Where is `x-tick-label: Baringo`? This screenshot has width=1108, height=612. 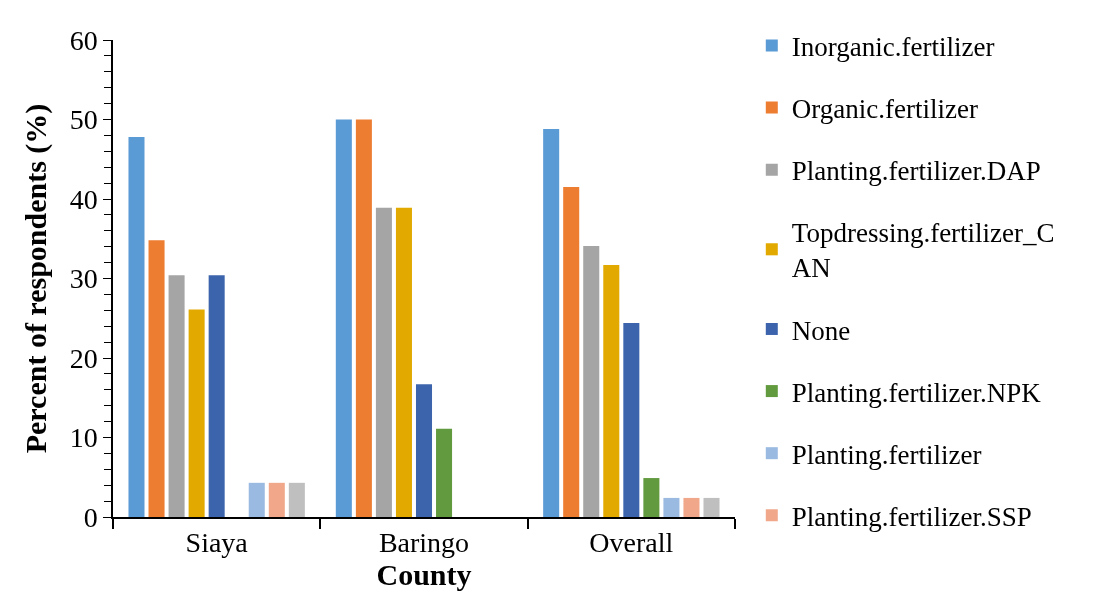
x-tick-label: Baringo is located at coordinates (424, 543).